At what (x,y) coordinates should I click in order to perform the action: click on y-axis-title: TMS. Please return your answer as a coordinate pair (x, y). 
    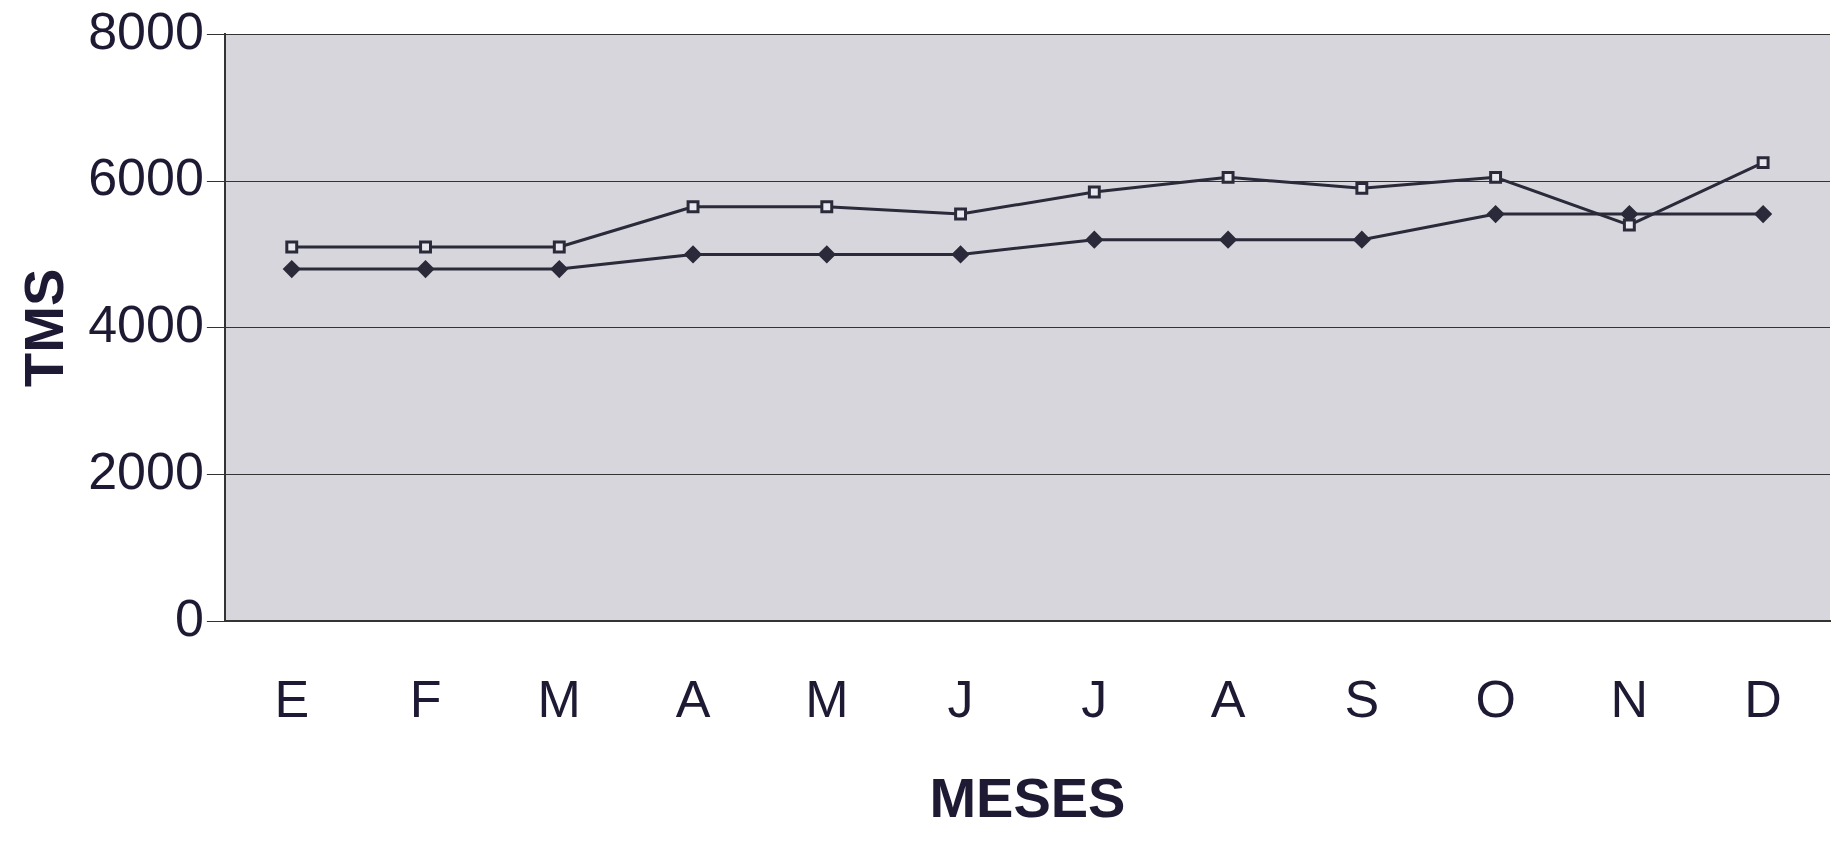
    Looking at the image, I should click on (44, 327).